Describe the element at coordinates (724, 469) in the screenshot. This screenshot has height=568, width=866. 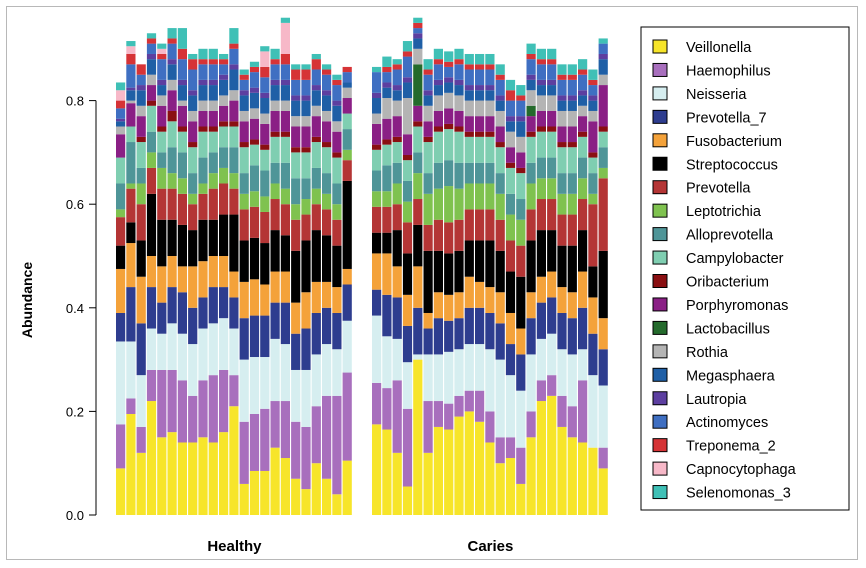
I see `legend-item-capnocytophaga: Capnocytophaga` at that location.